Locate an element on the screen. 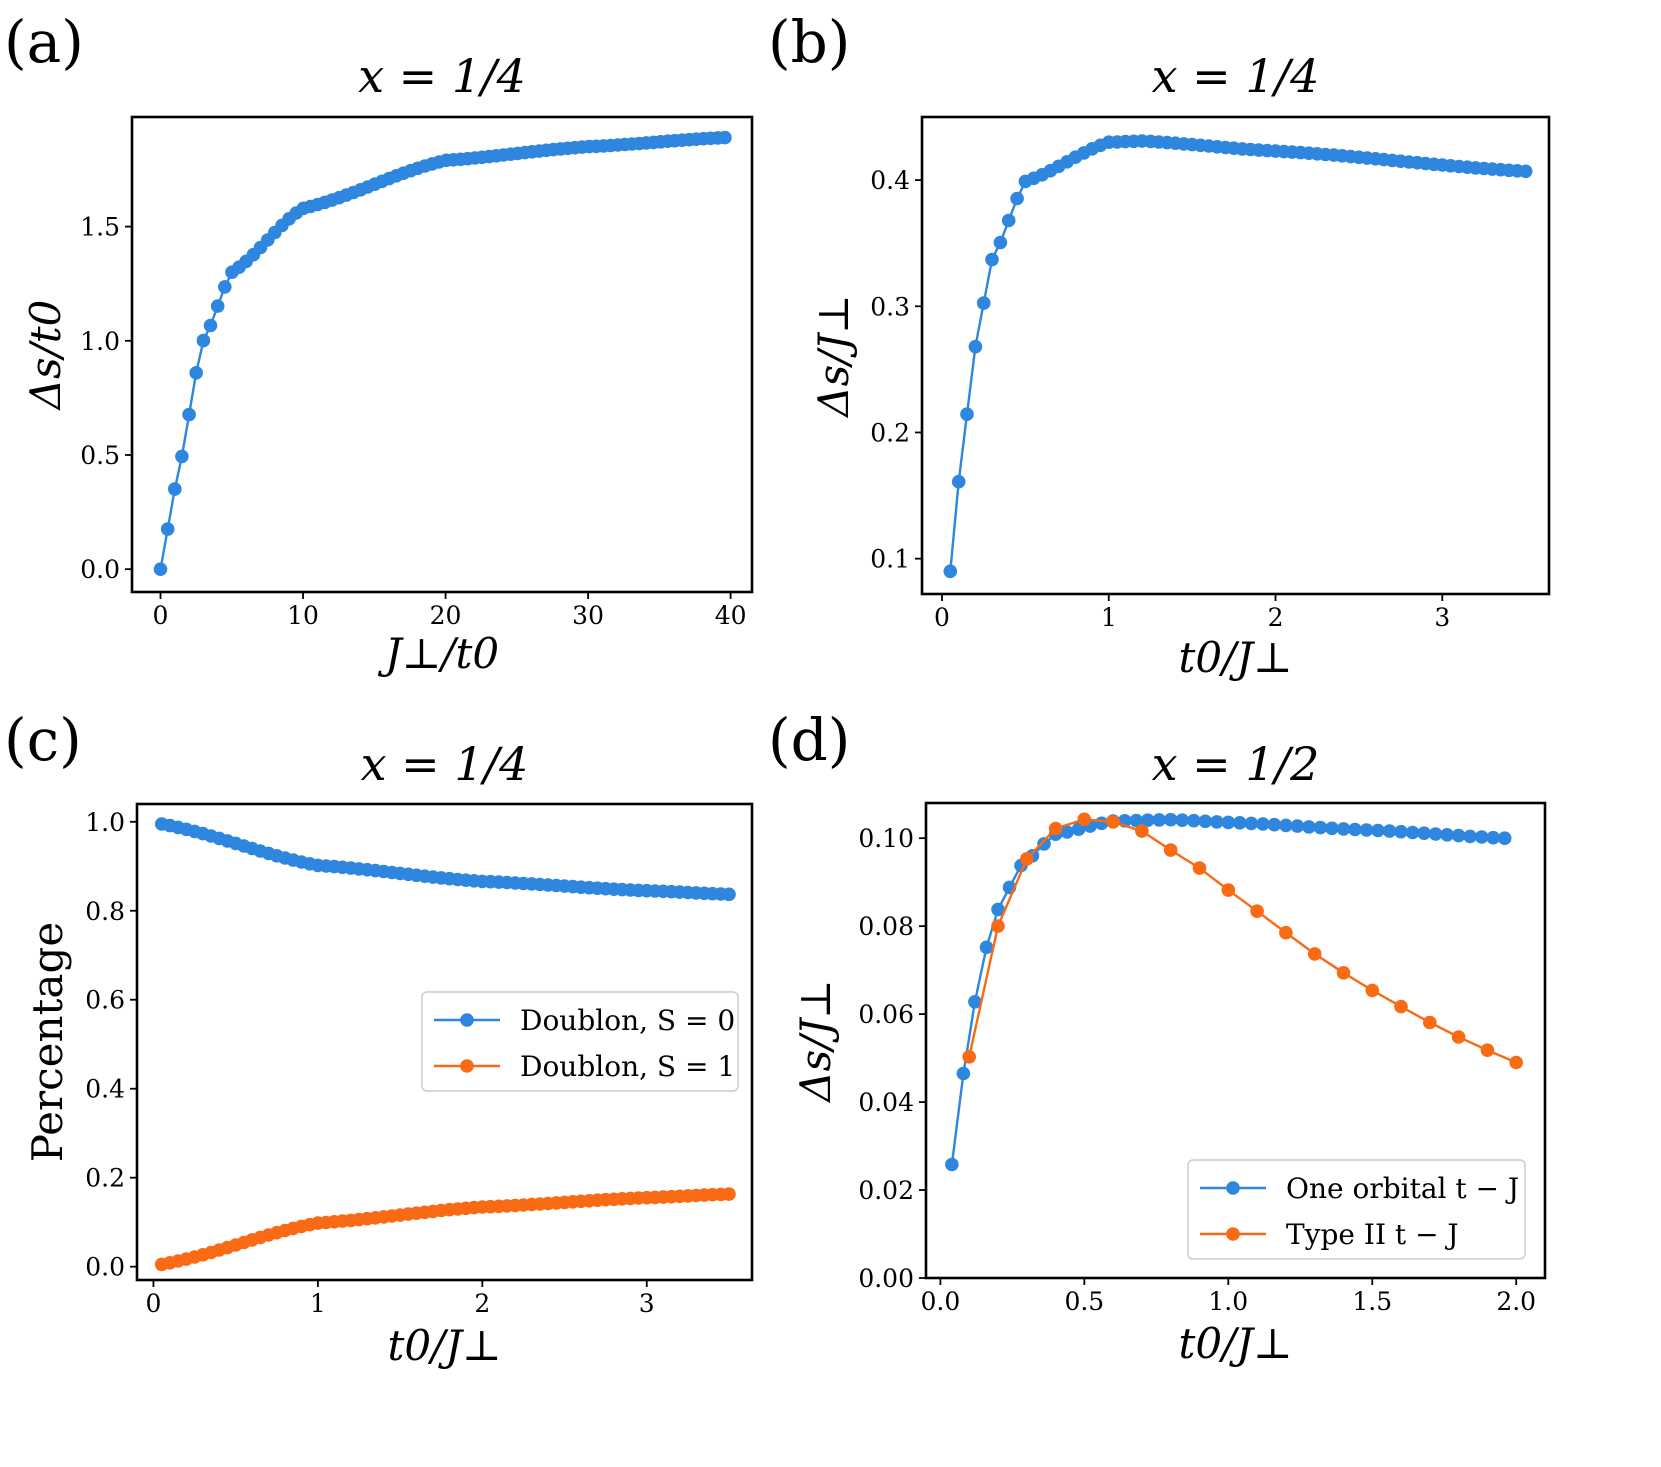 This screenshot has width=1661, height=1467. y-tick-label: 0.2 is located at coordinates (890, 432).